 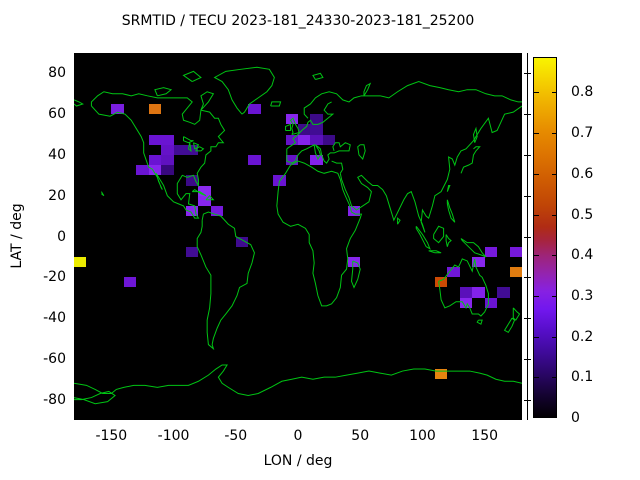 What do you see at coordinates (54, 399) in the screenshot?
I see `y-tick-label: -80` at bounding box center [54, 399].